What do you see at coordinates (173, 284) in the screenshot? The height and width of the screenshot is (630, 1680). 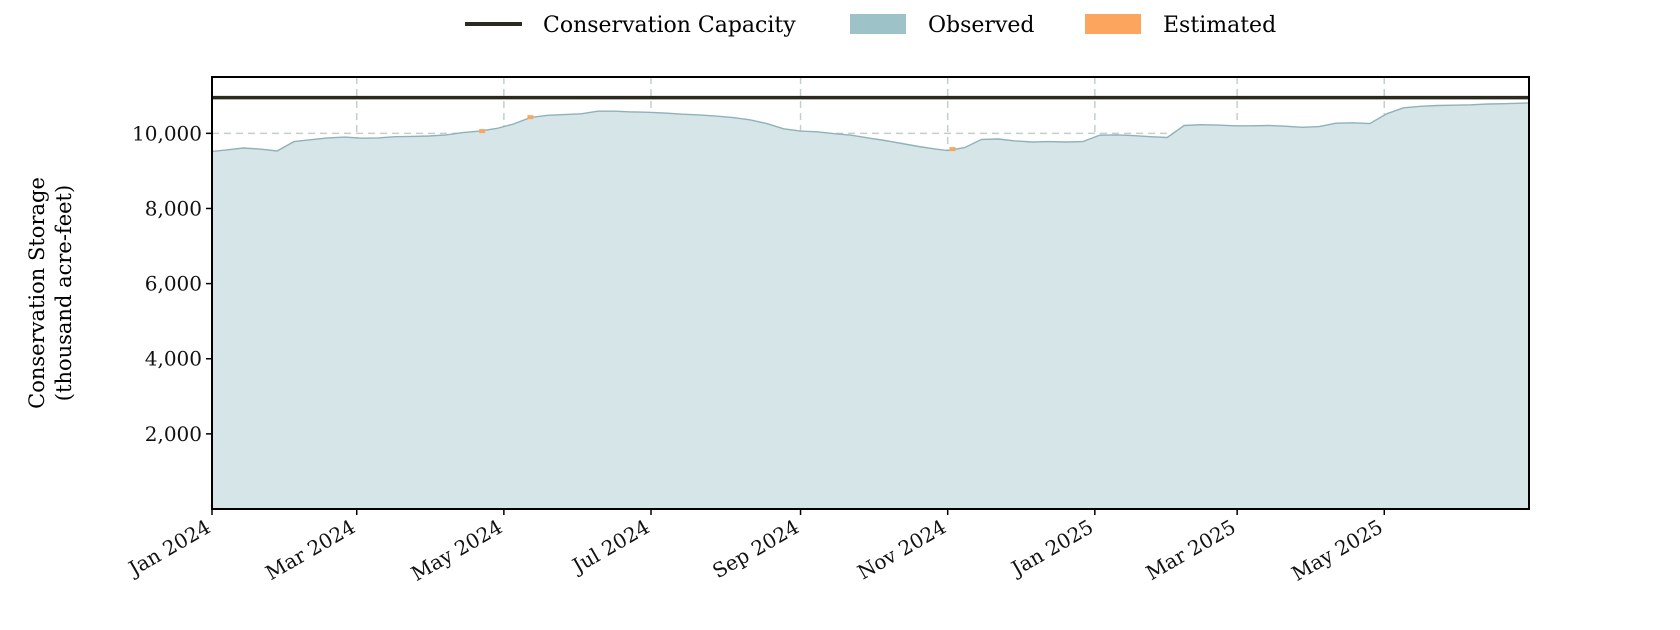 I see `y-tick-label: 6,000` at bounding box center [173, 284].